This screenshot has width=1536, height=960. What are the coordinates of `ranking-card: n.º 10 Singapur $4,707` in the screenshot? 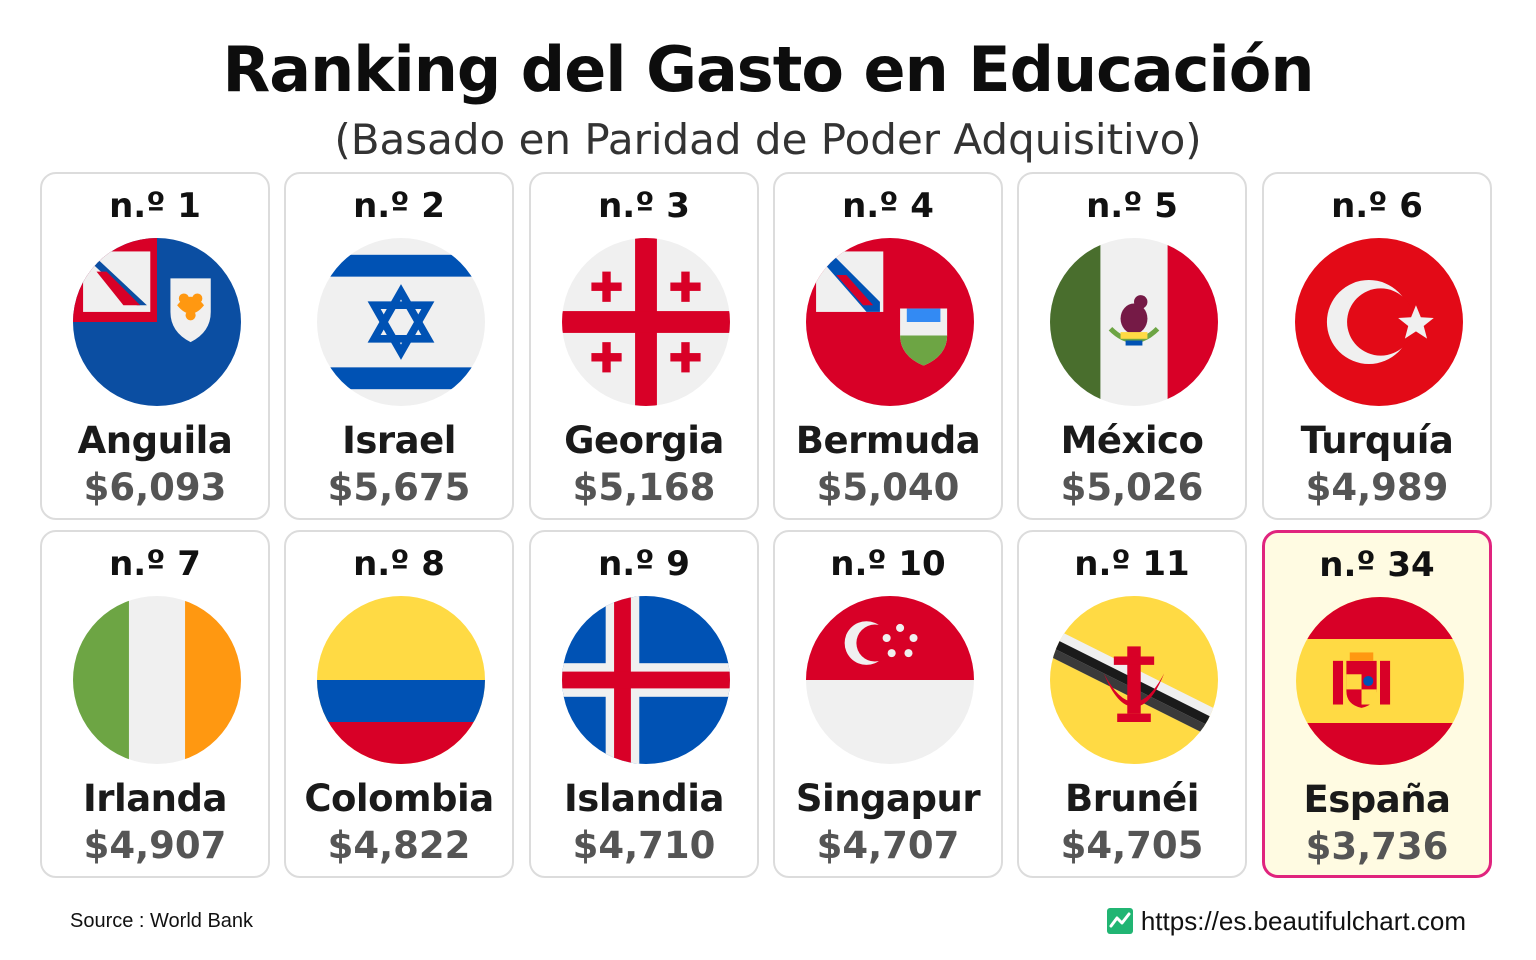 It's located at (888, 704).